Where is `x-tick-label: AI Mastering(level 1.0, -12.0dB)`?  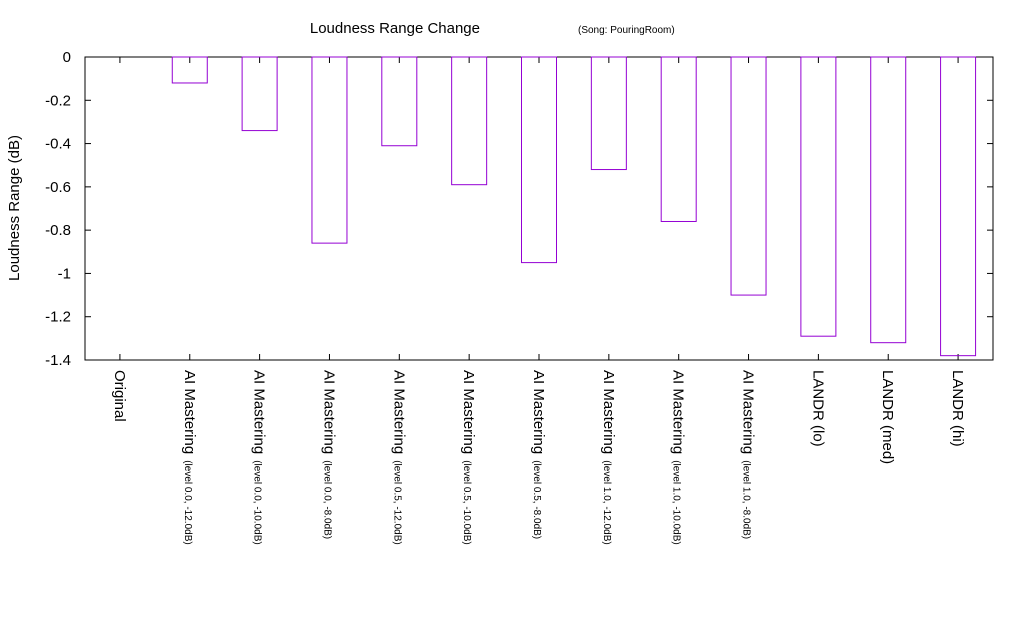
x-tick-label: AI Mastering(level 1.0, -12.0dB) is located at coordinates (608, 457).